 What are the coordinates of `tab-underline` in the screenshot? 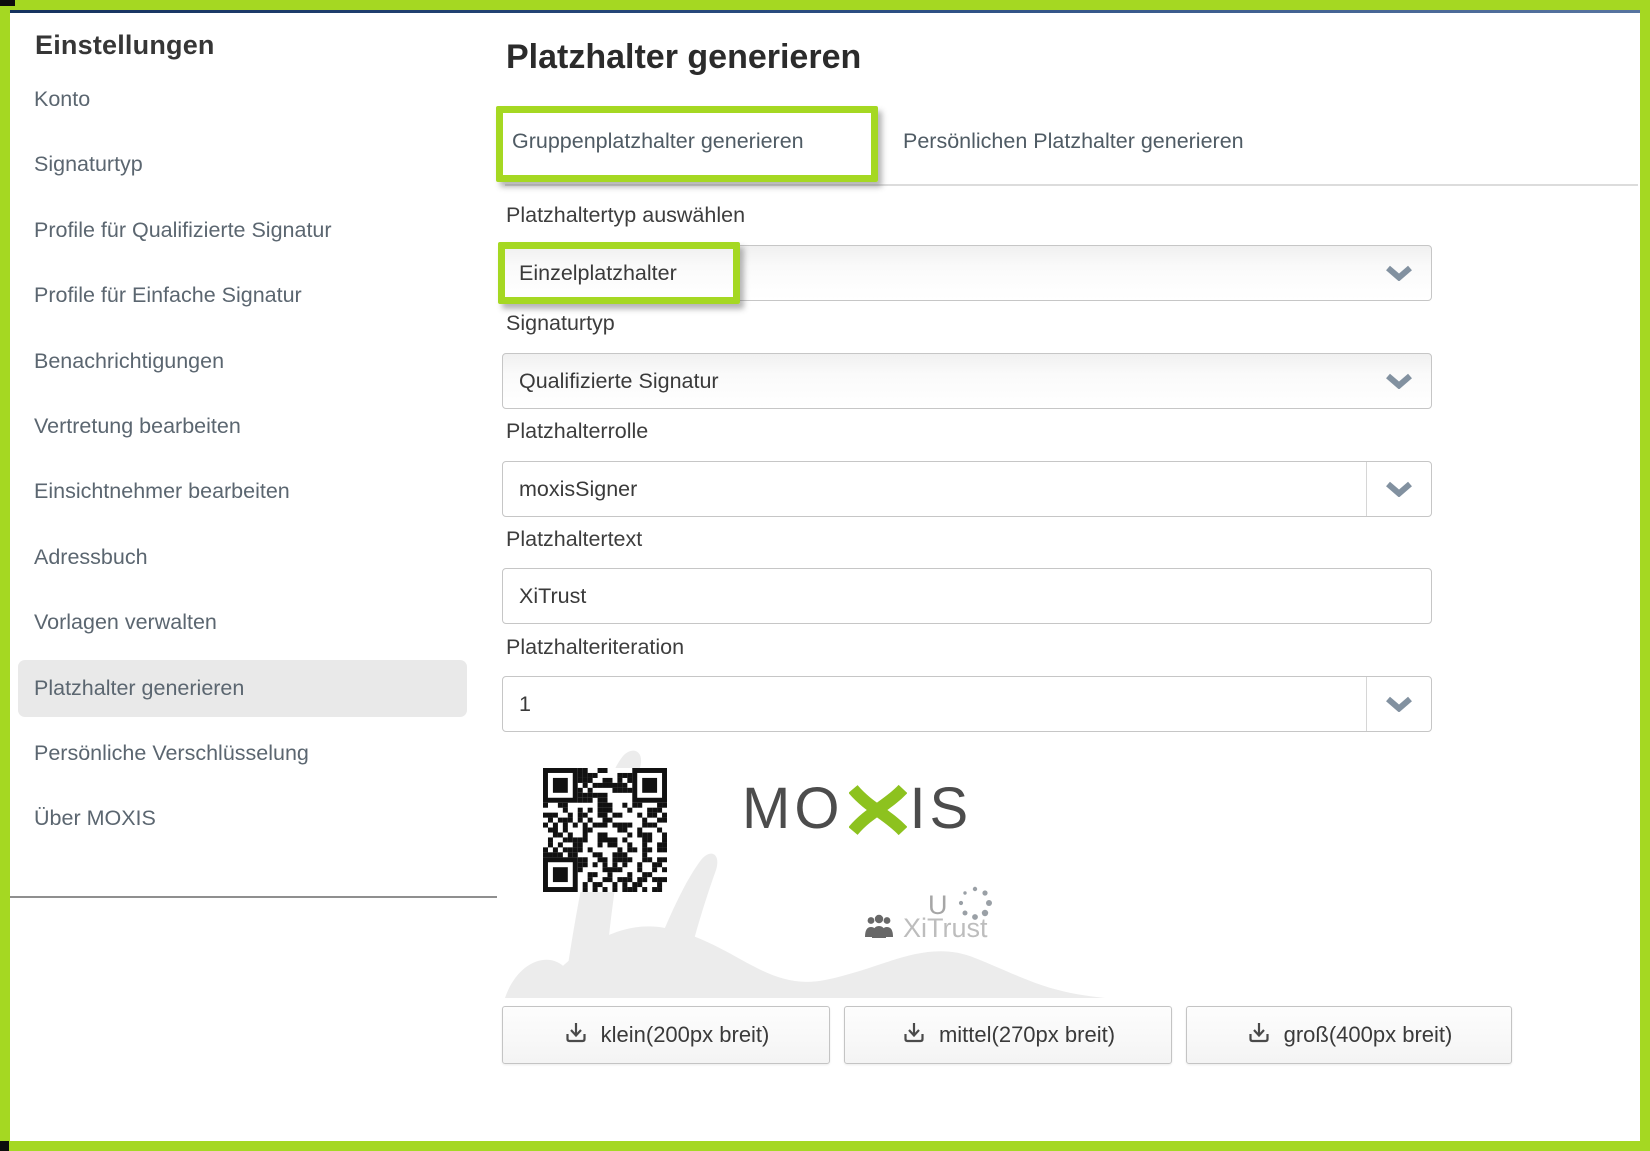 It's located at (1071, 185).